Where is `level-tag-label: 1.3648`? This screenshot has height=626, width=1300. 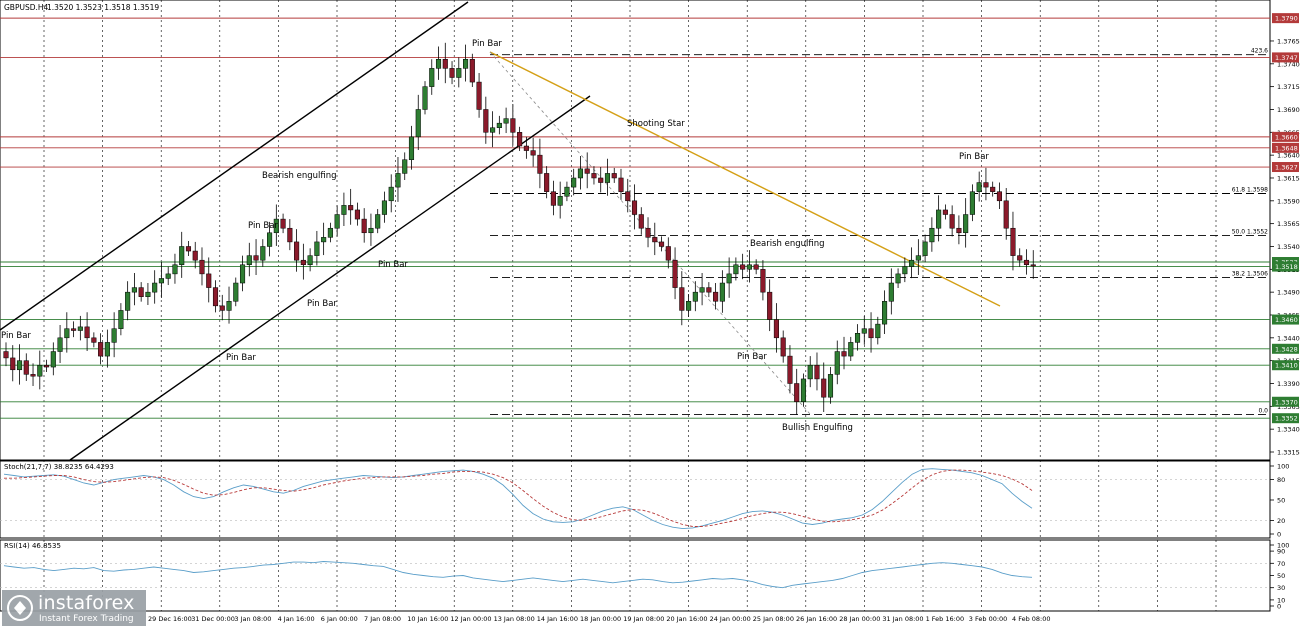
level-tag-label: 1.3648 is located at coordinates (1286, 148).